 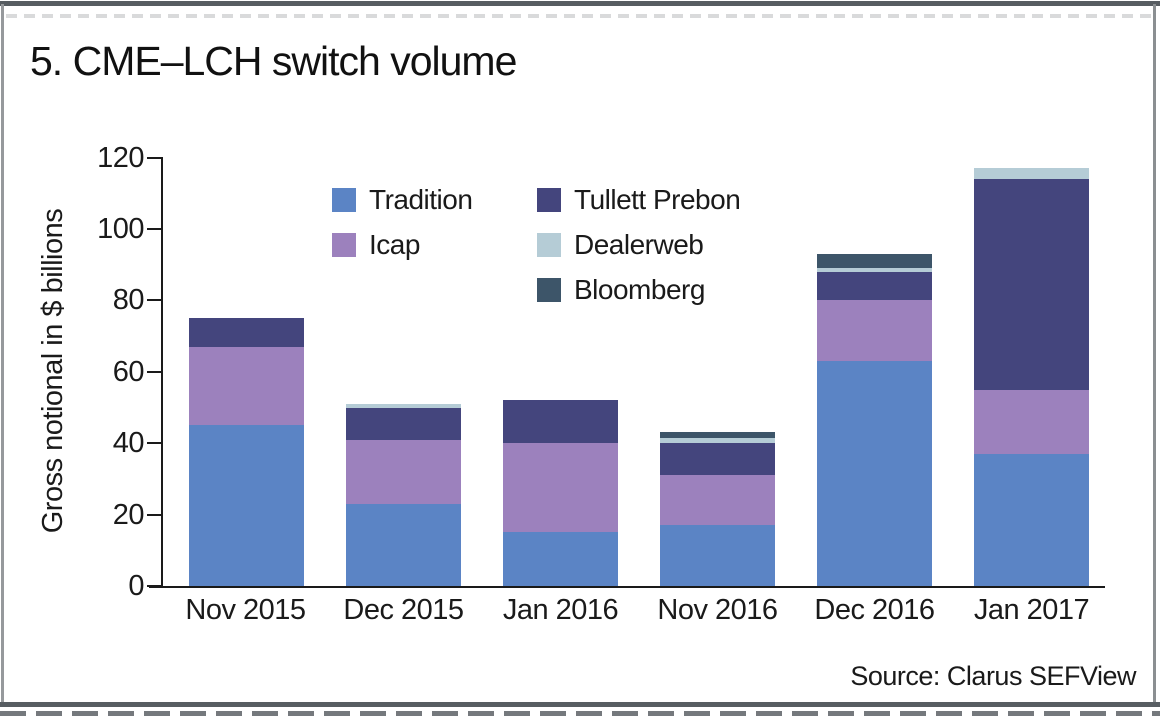 What do you see at coordinates (136, 586) in the screenshot?
I see `y-axis-tick-label: 0` at bounding box center [136, 586].